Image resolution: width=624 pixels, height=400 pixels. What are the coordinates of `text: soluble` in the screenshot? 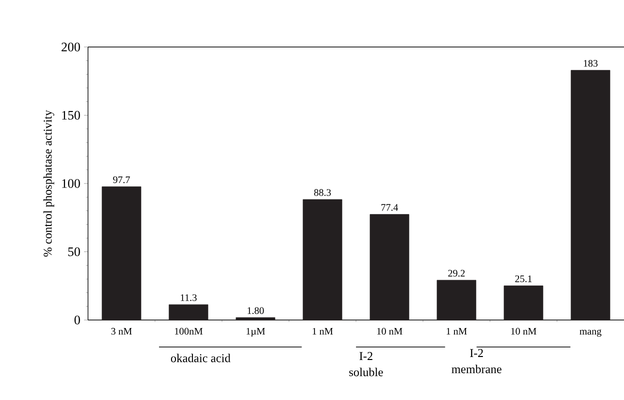 It's located at (366, 372).